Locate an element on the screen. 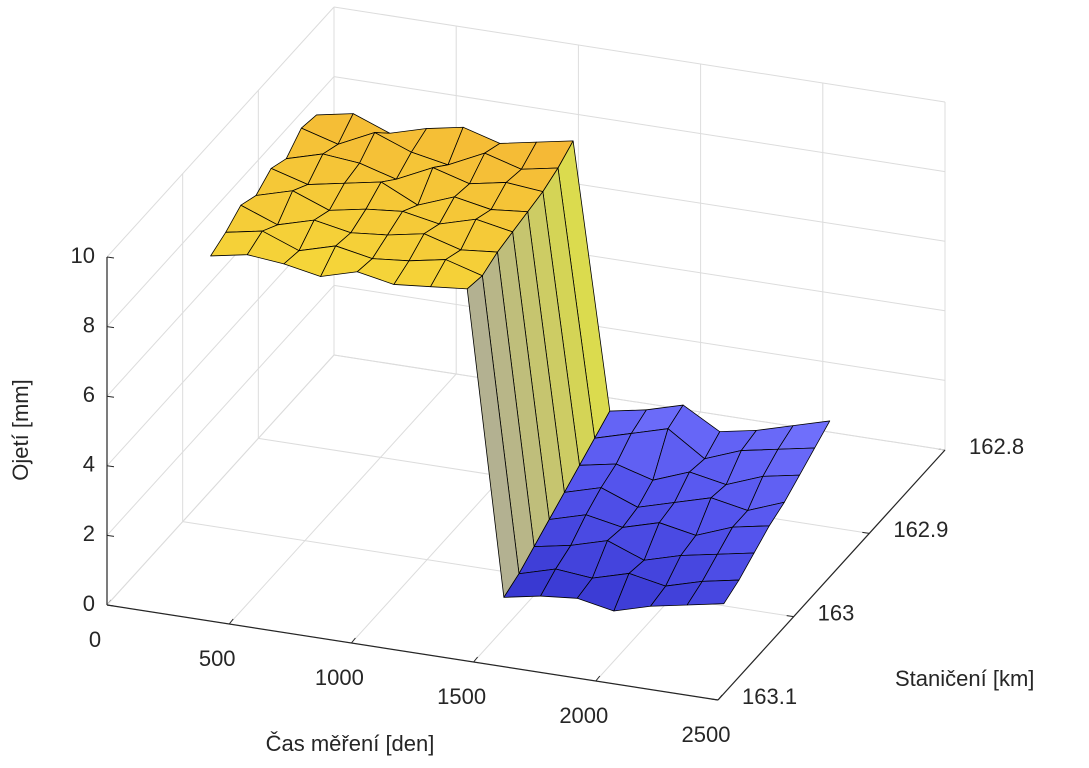 The image size is (1089, 768). x-axis is located at coordinates (412, 652).